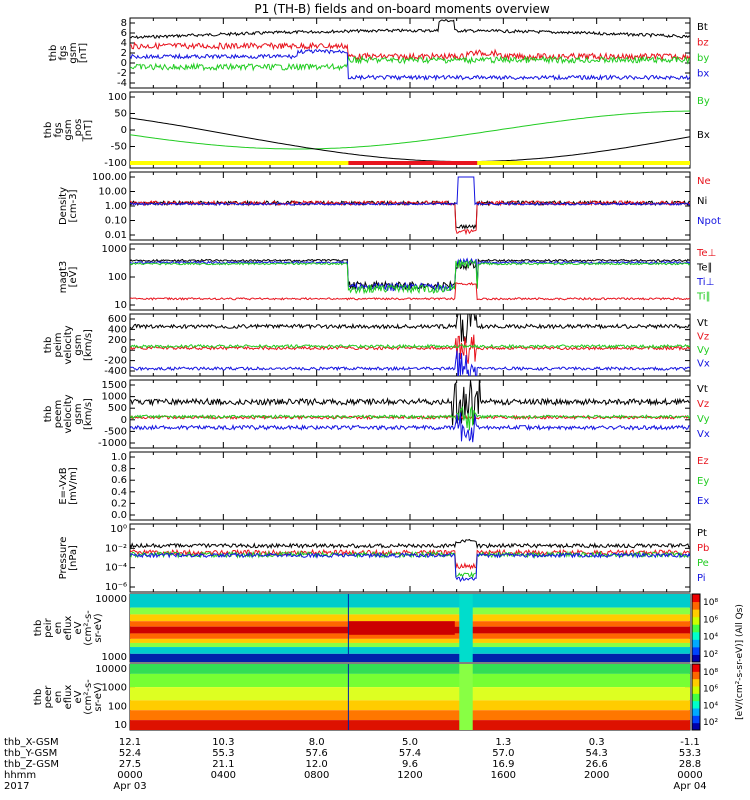 The image size is (750, 800). What do you see at coordinates (119, 147) in the screenshot?
I see `y-tick-label: -50` at bounding box center [119, 147].